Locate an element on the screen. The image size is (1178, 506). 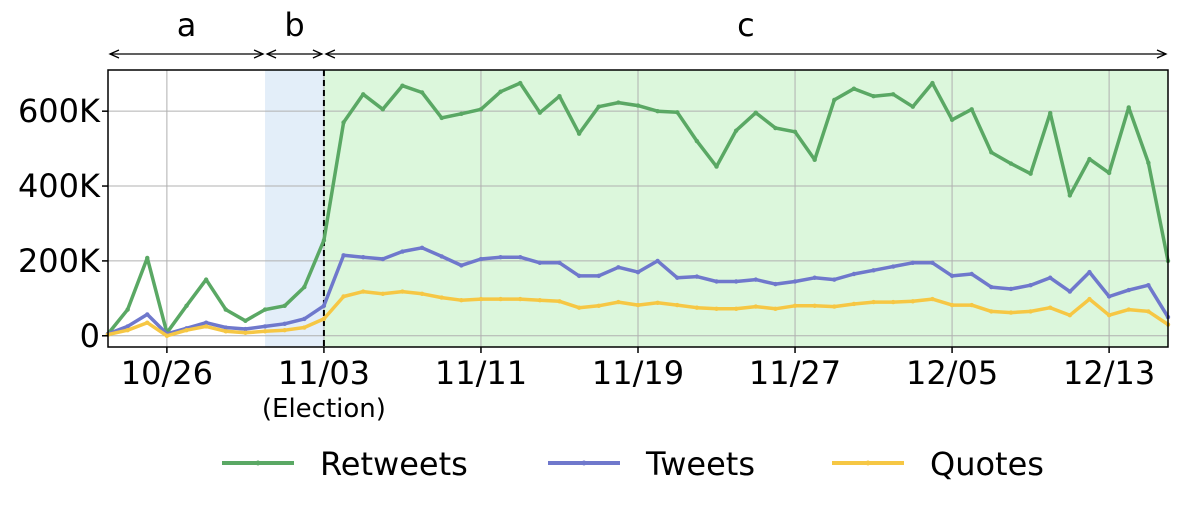
period-label-a: a is located at coordinates (187, 25).